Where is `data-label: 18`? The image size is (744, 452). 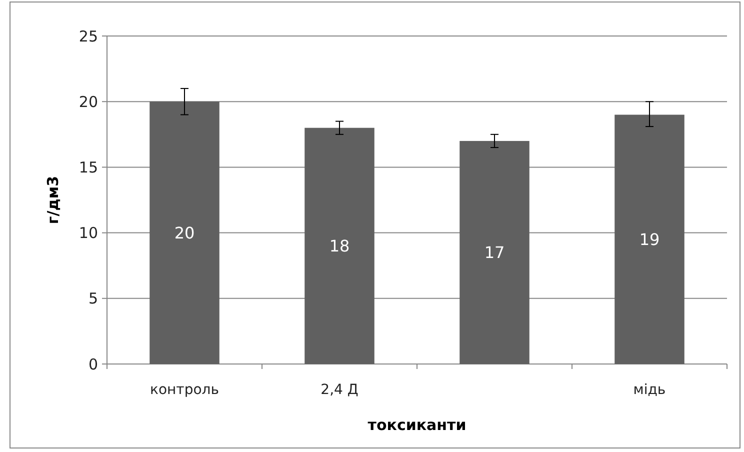 data-label: 18 is located at coordinates (339, 246).